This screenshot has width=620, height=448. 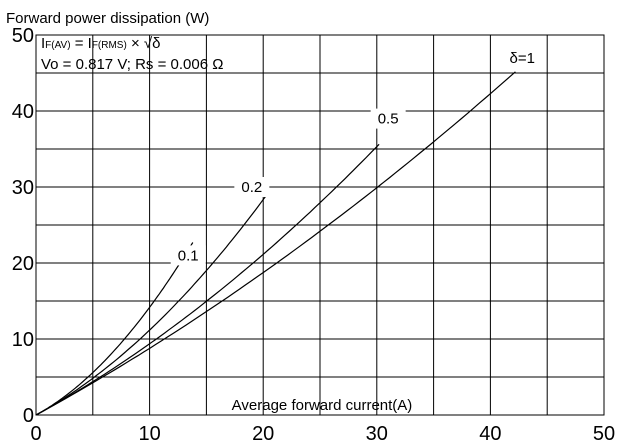 I want to click on series-label: 0.1, so click(x=188, y=255).